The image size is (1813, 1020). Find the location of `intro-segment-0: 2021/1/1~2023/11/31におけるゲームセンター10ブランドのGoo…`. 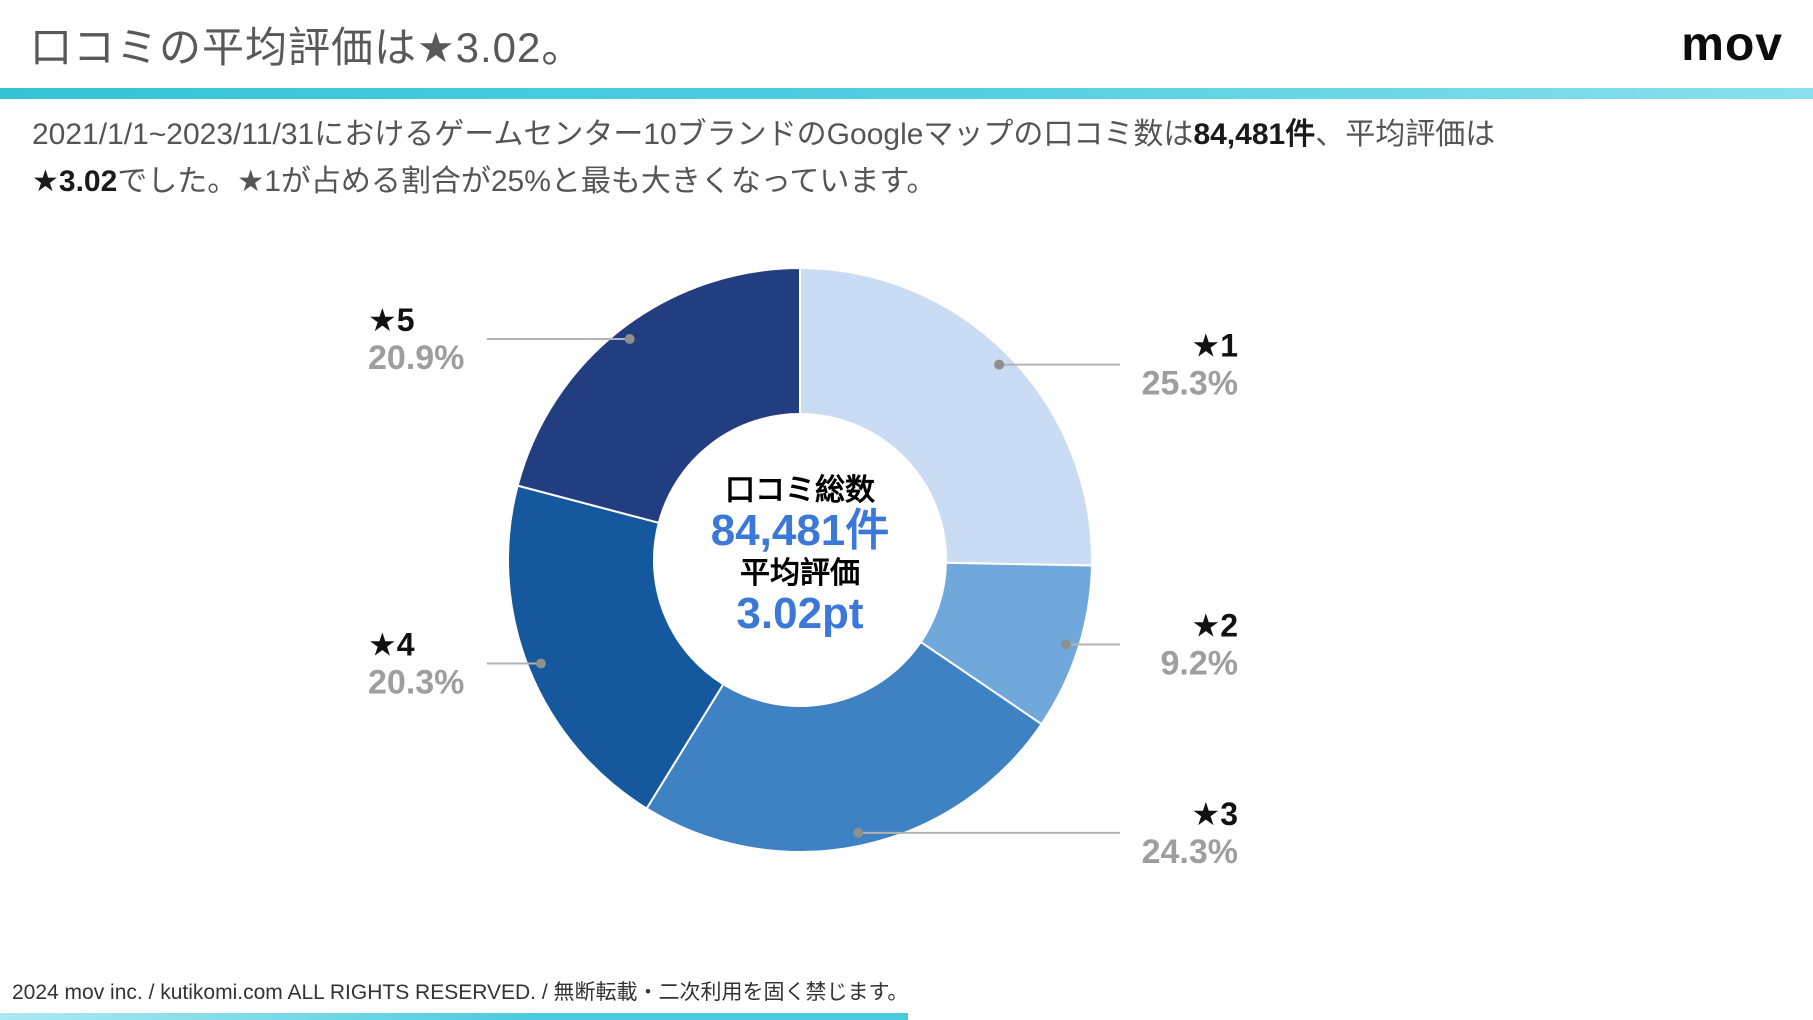

intro-segment-0: 2021/1/1~2023/11/31におけるゲームセンター10ブランドのGoo… is located at coordinates (613, 134).